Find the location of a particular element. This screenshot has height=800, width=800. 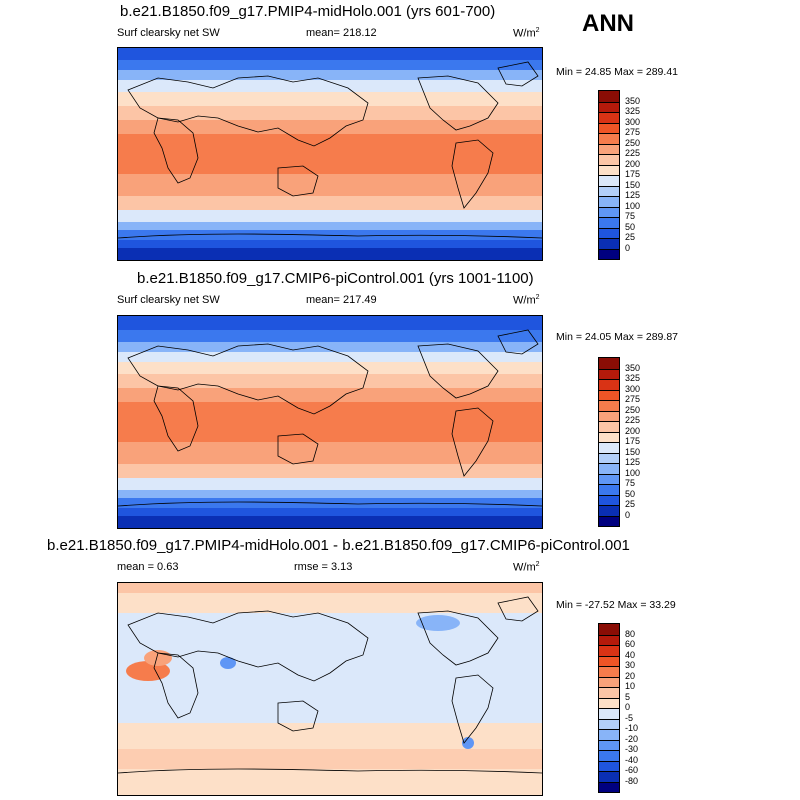

panel2-map-svg is located at coordinates (330, 422).